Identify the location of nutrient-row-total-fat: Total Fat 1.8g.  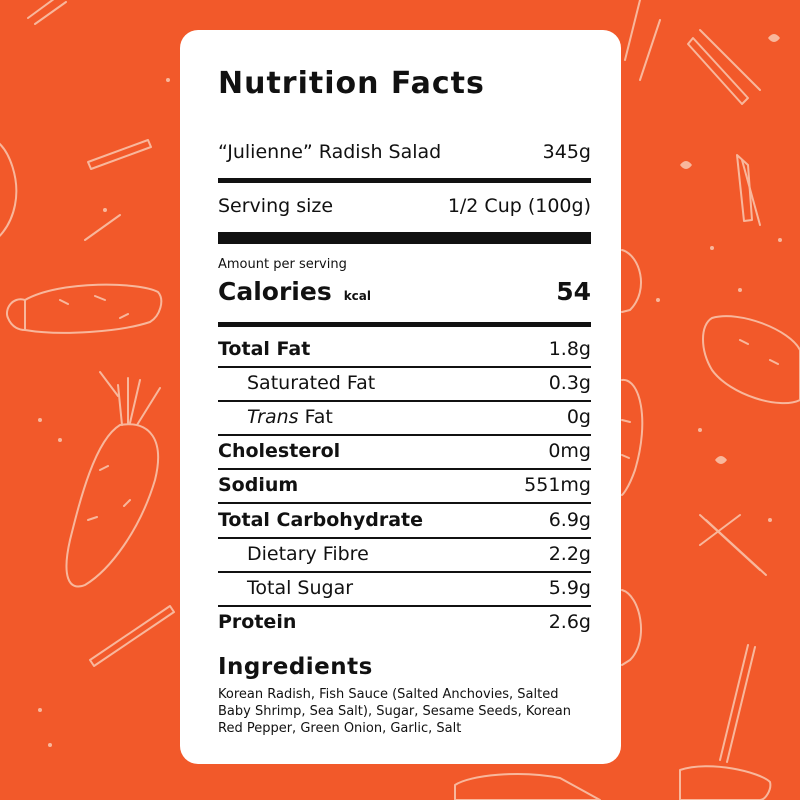
(404, 349).